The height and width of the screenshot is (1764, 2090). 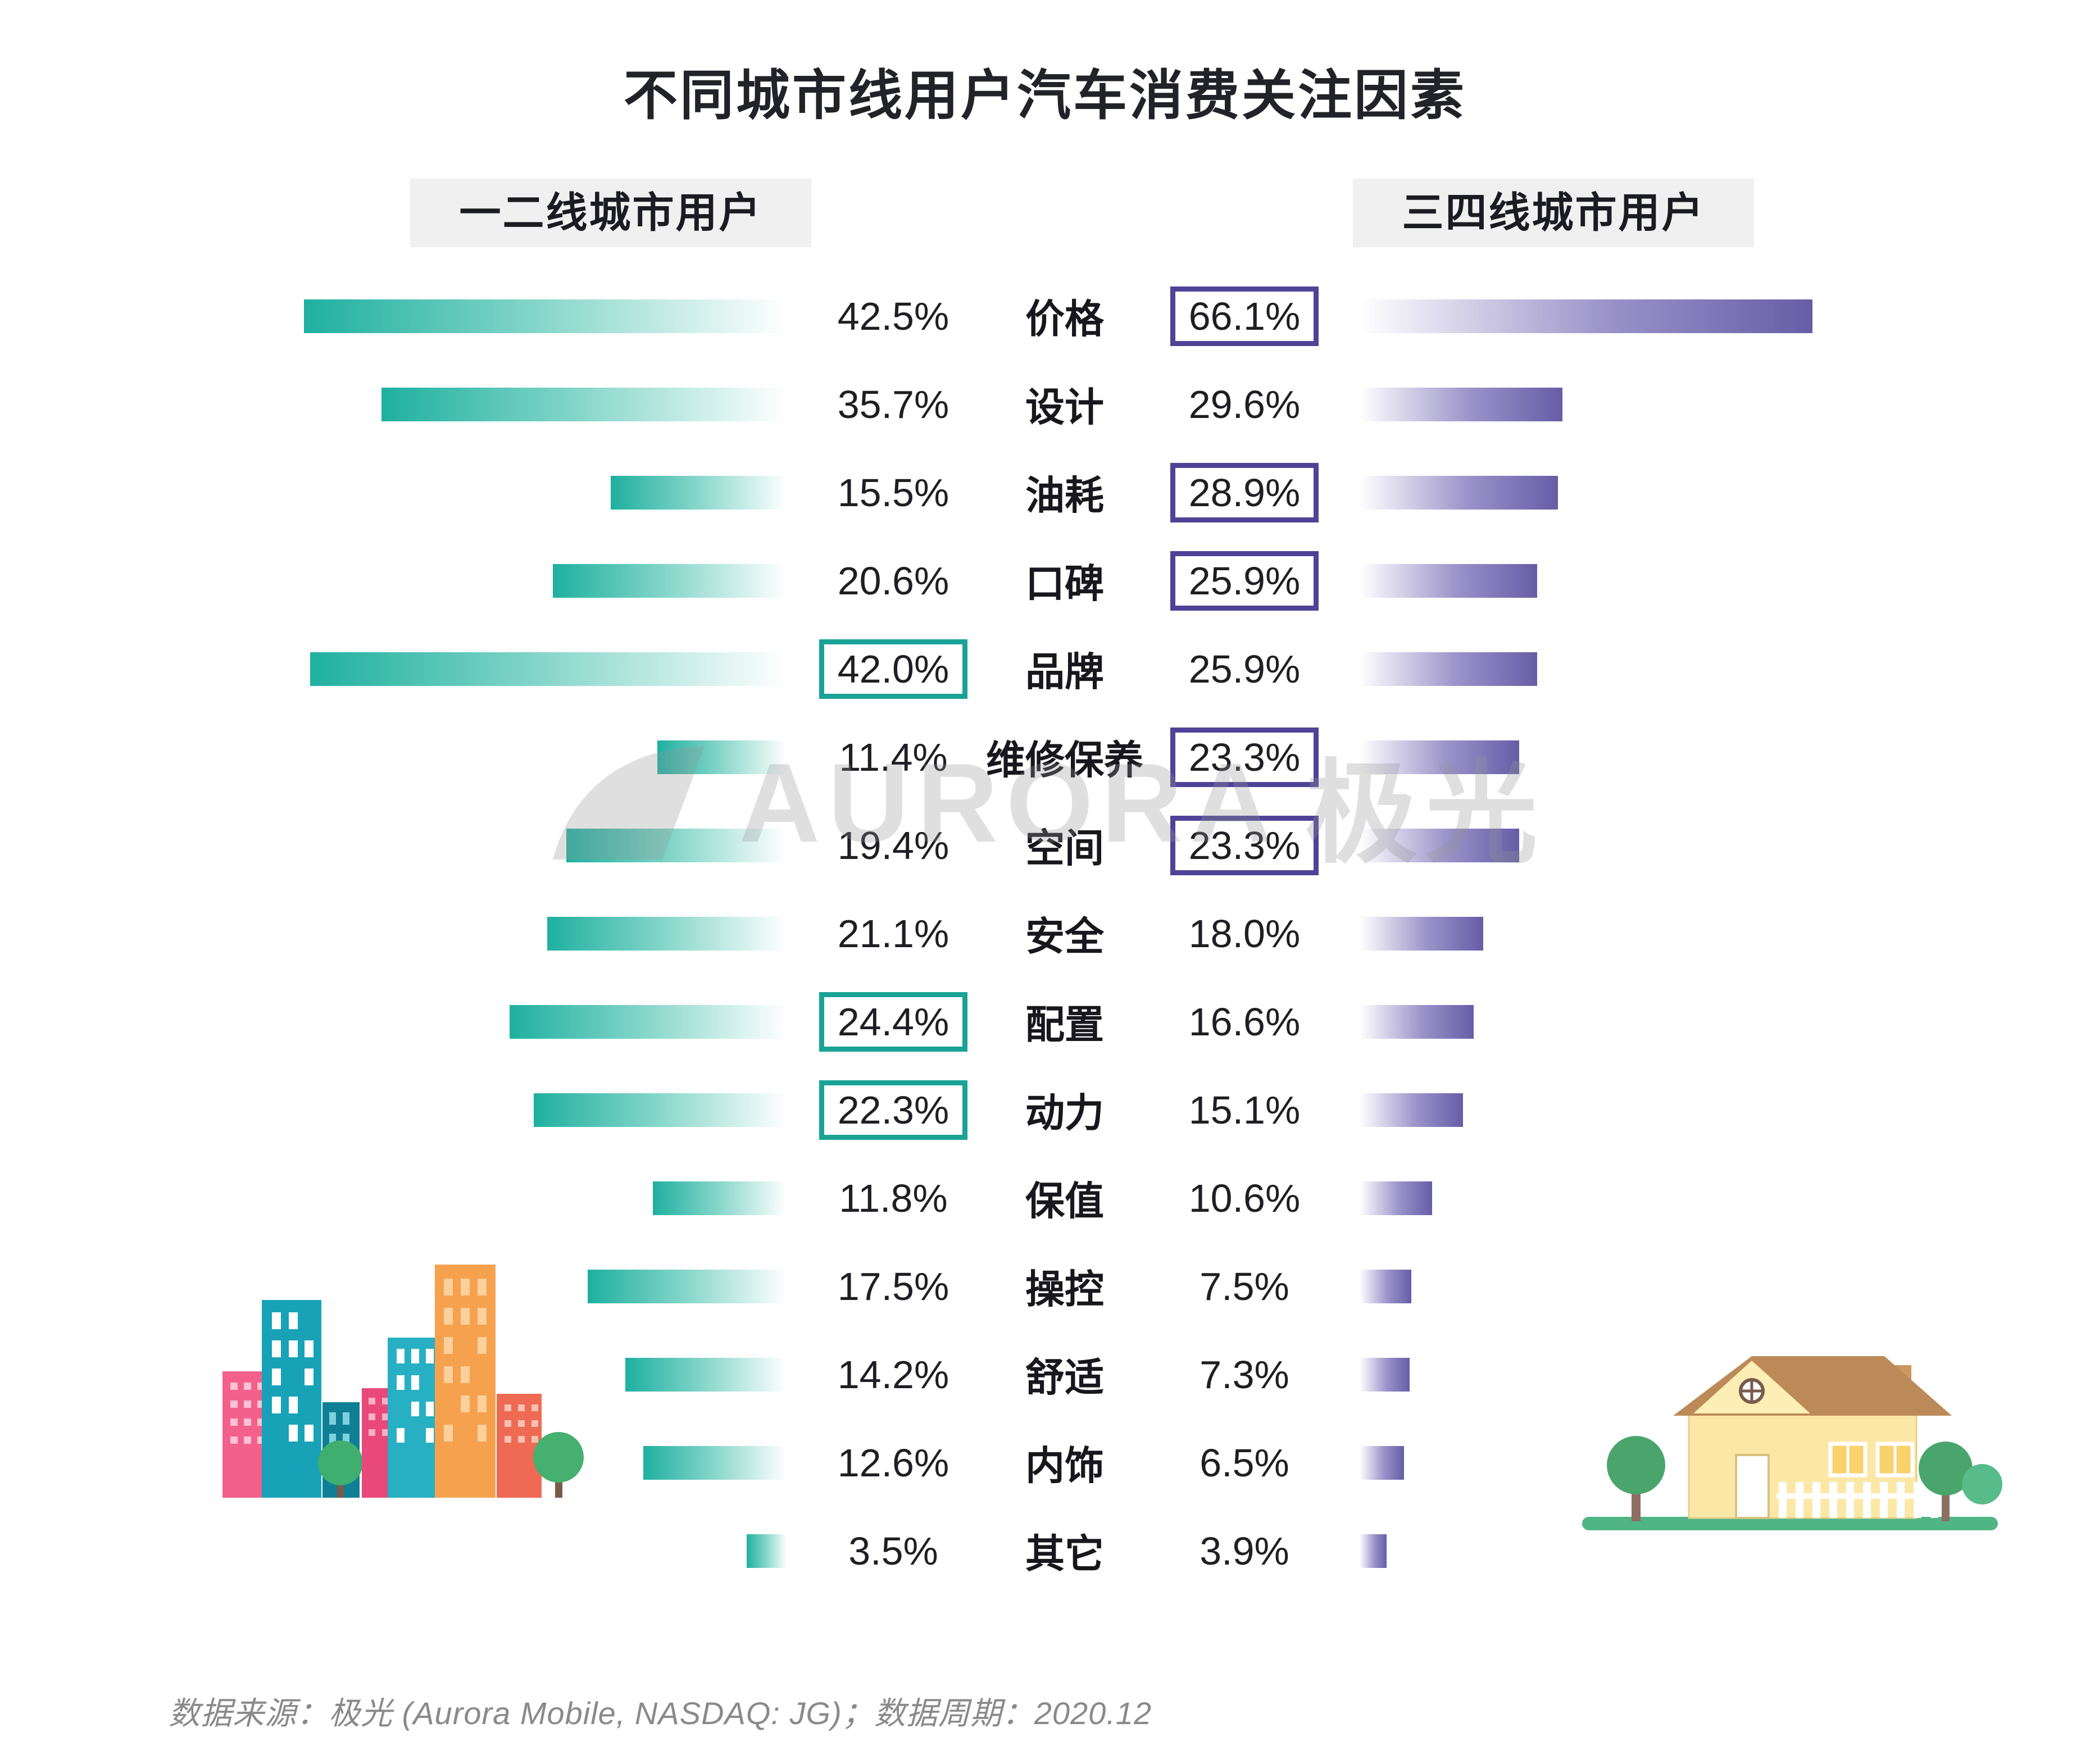 I want to click on category-label: 舒适, so click(x=1064, y=1377).